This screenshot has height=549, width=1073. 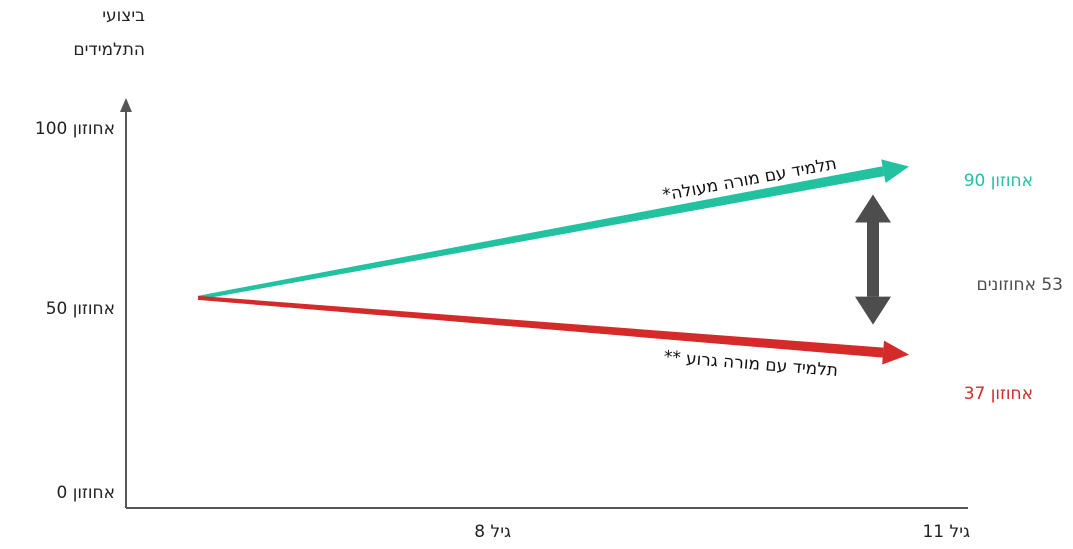 What do you see at coordinates (74, 129) in the screenshot?
I see `y-tick-label-100: אחוזון 100` at bounding box center [74, 129].